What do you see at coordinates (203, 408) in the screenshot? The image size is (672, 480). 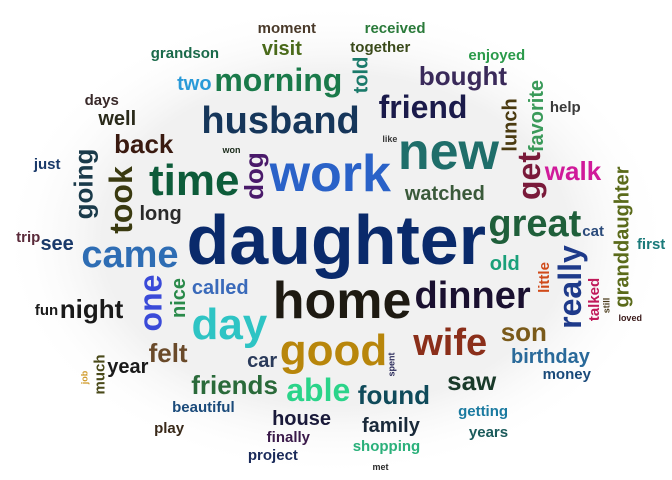 I see `word-beautiful: beautiful` at bounding box center [203, 408].